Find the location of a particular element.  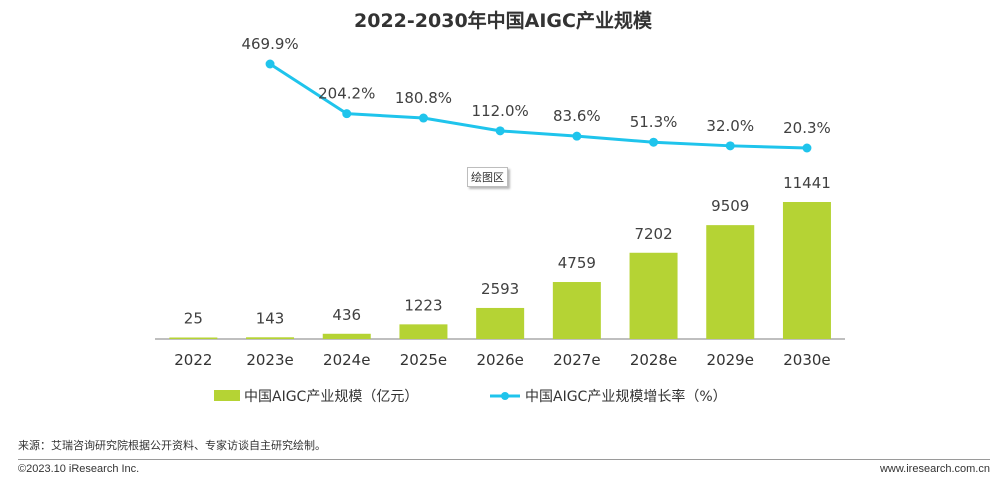

bar-2025e is located at coordinates (423, 331).